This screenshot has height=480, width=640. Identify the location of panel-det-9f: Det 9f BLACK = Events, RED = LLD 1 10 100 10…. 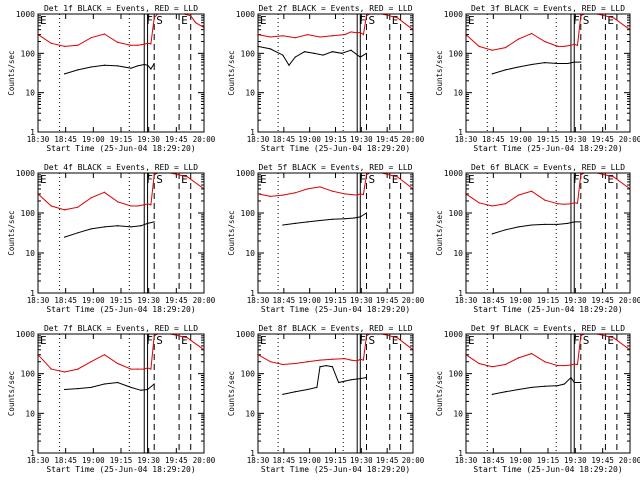
(537, 399).